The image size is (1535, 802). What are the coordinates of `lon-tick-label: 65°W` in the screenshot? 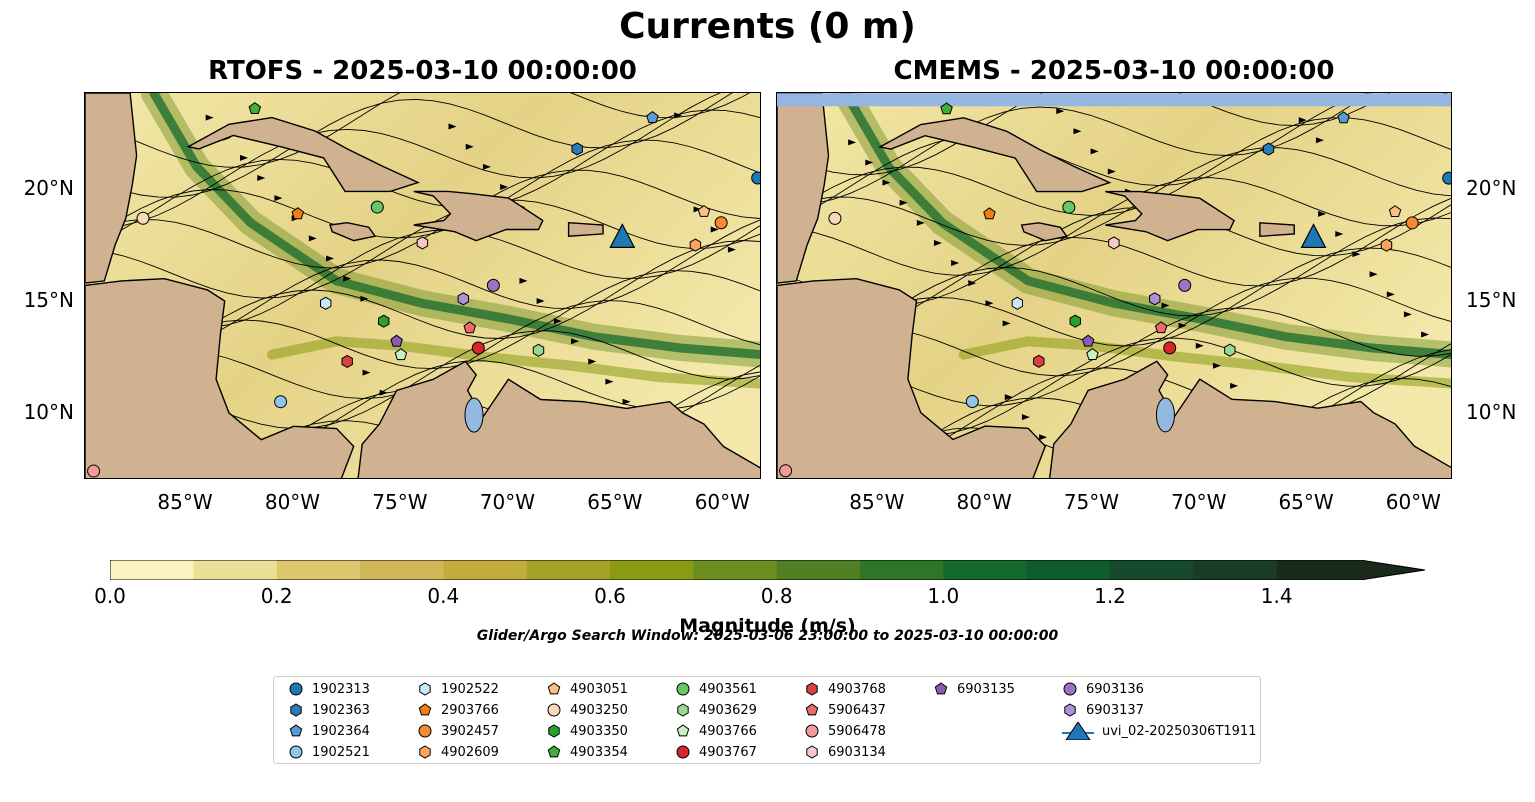 It's located at (1306, 502).